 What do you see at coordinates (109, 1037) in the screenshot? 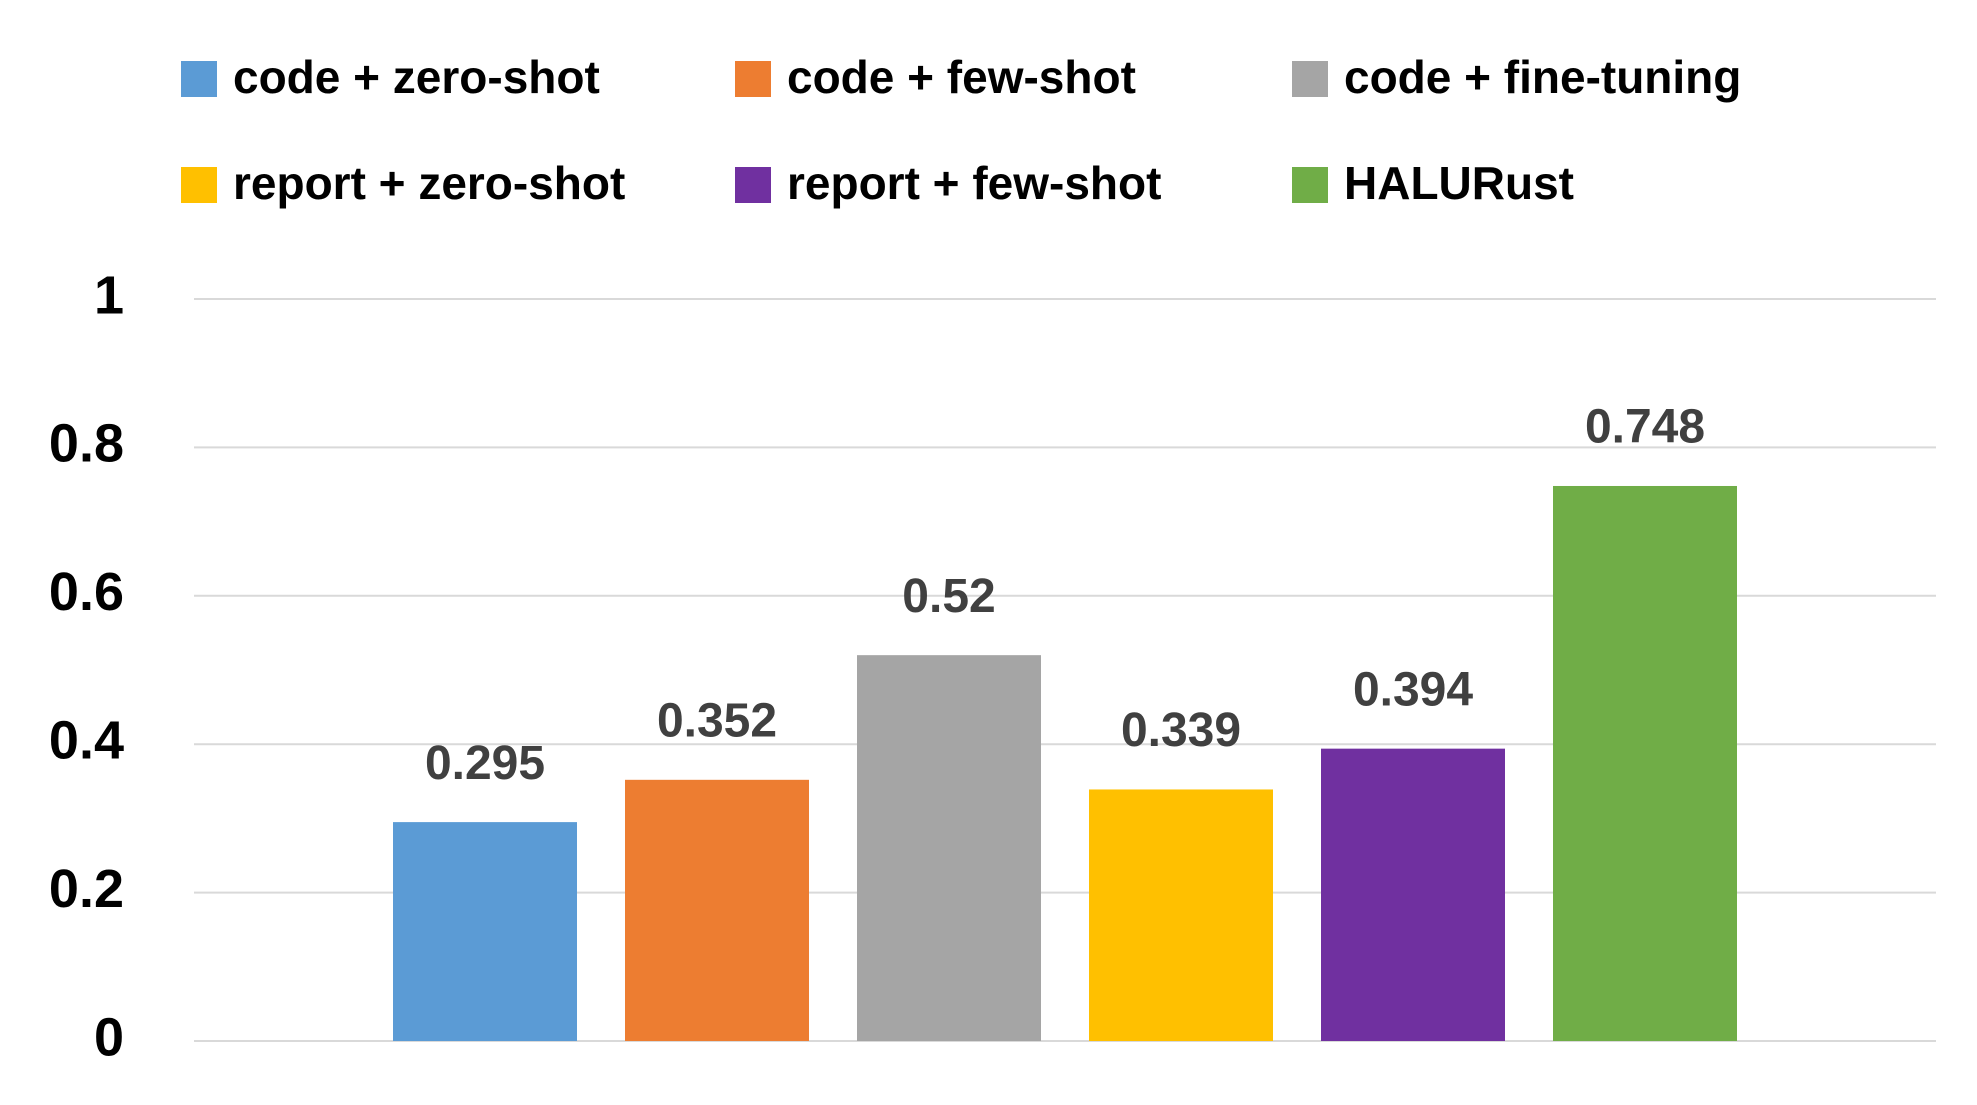
I see `y-tick-label: 0` at bounding box center [109, 1037].